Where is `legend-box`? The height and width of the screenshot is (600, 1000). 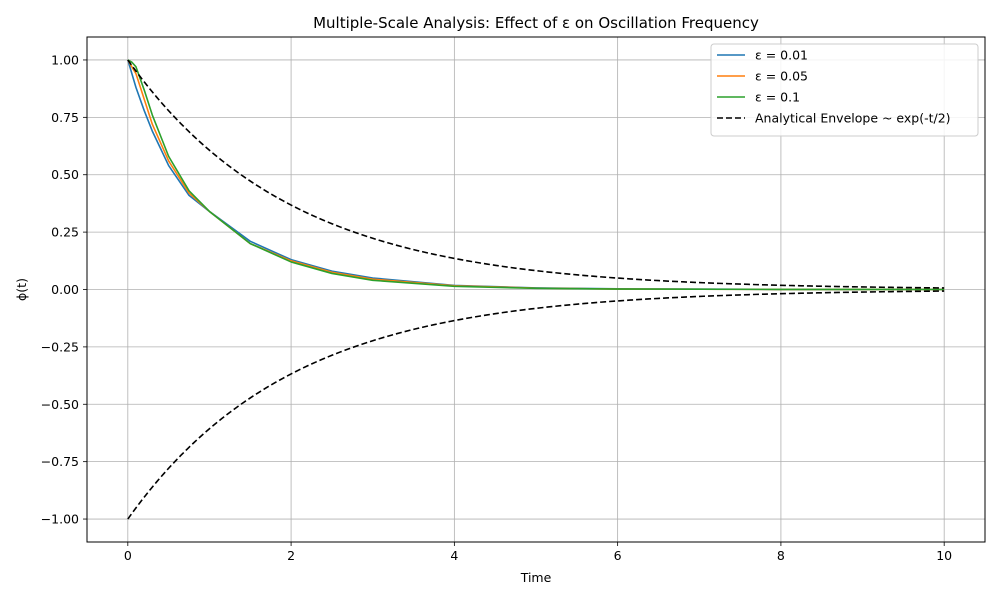 legend-box is located at coordinates (844, 90).